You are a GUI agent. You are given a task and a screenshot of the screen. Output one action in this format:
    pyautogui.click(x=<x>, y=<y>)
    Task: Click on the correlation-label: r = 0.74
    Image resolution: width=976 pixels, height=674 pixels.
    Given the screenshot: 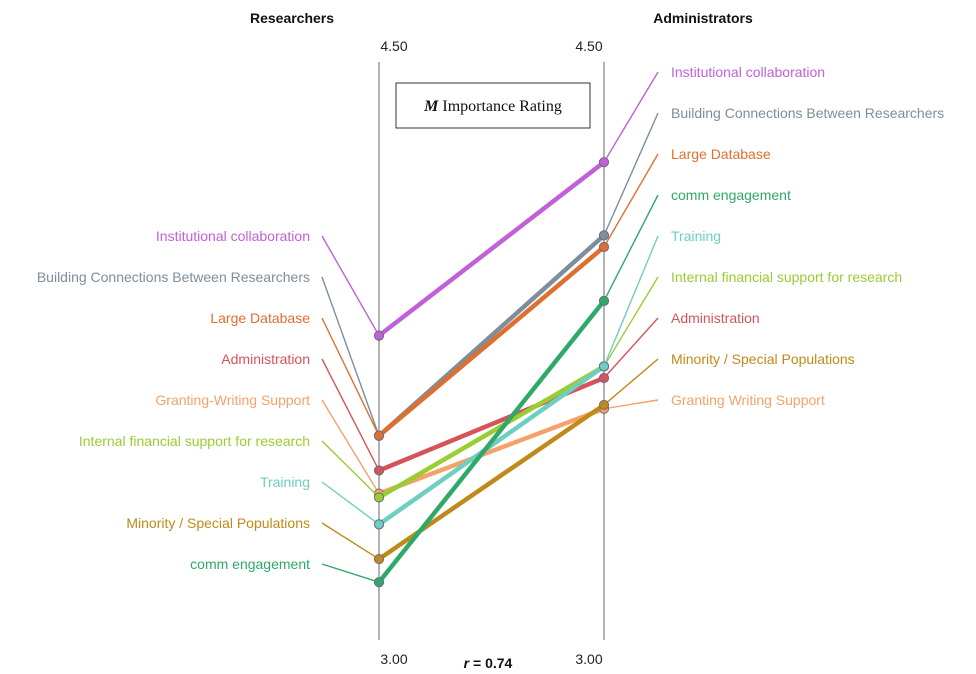 What is the action you would take?
    pyautogui.click(x=488, y=663)
    